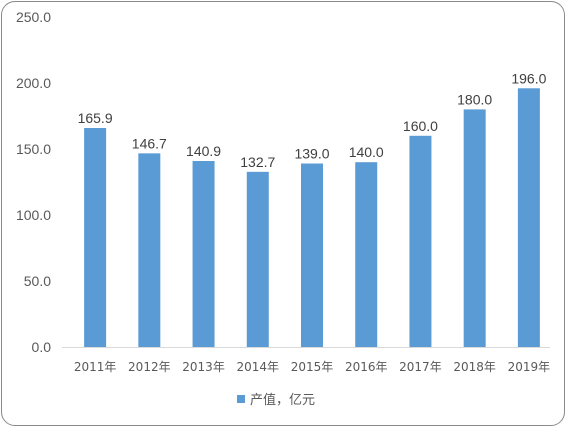  Describe the element at coordinates (366, 152) in the screenshot. I see `data-label: 140.0` at that location.